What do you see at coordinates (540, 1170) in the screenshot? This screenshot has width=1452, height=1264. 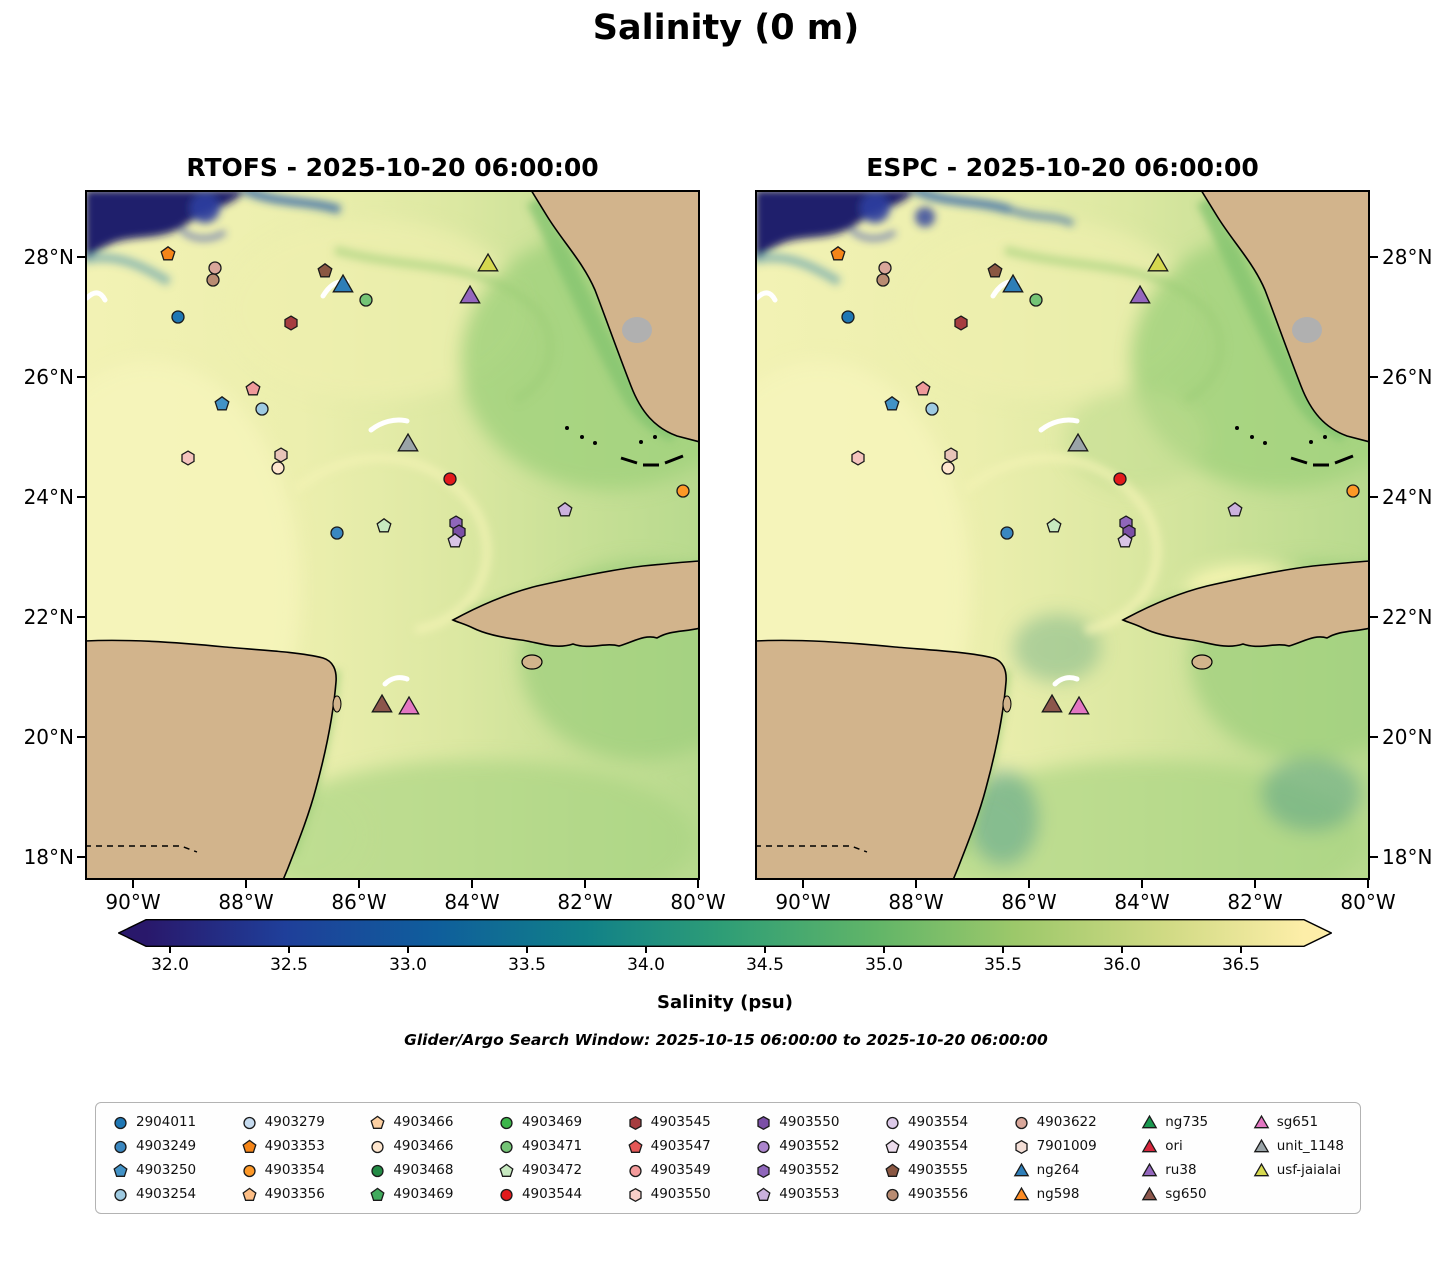 I see `legend-item-4903472: 4903472` at bounding box center [540, 1170].